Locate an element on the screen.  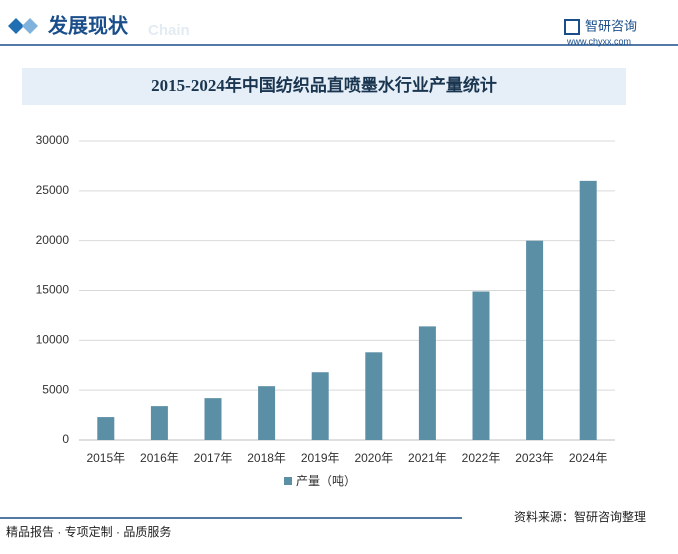
y-tick-label: 20000 is located at coordinates (53, 240).